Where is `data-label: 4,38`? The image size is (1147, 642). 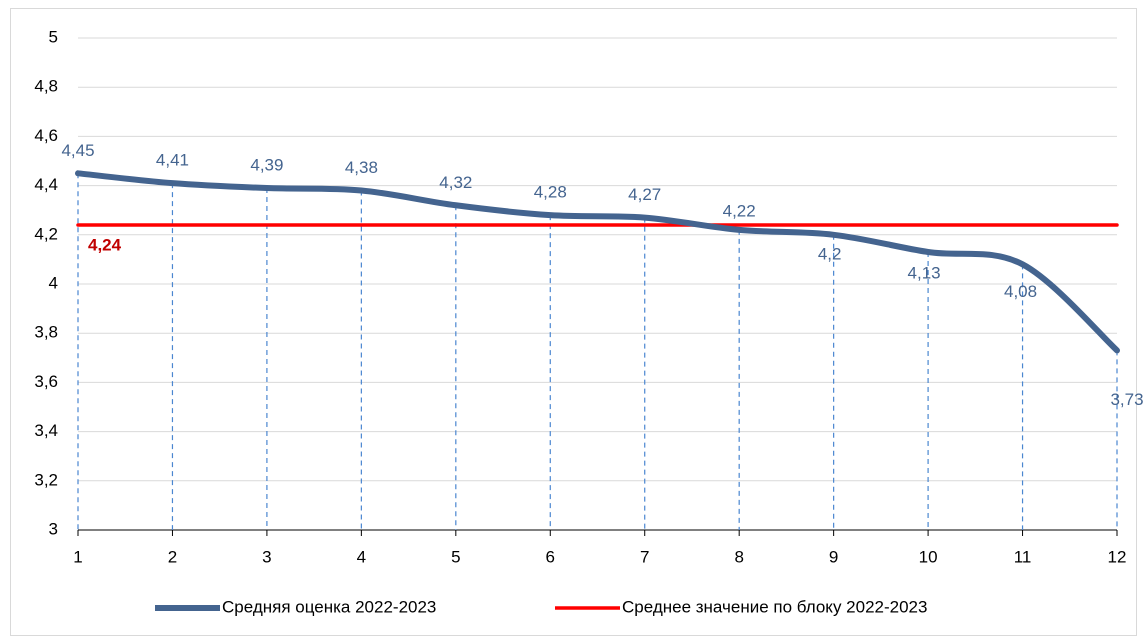 data-label: 4,38 is located at coordinates (361, 167).